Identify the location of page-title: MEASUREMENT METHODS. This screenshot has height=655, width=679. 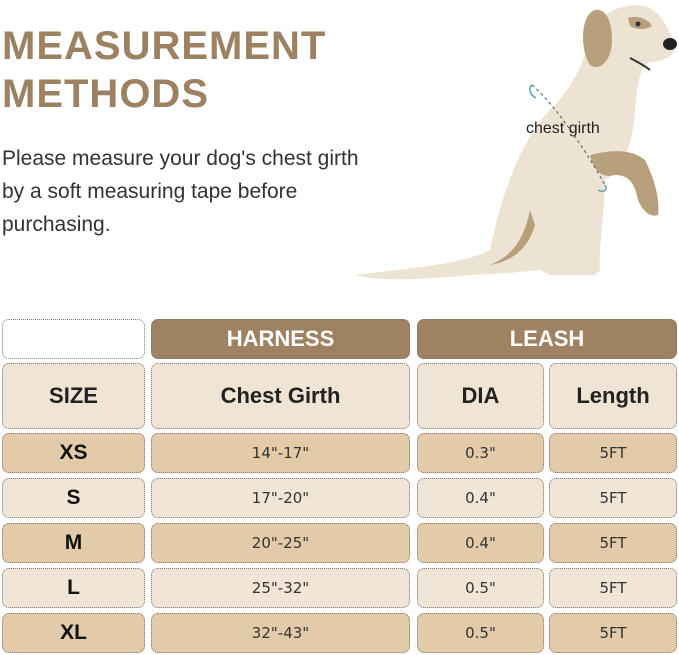
(164, 70).